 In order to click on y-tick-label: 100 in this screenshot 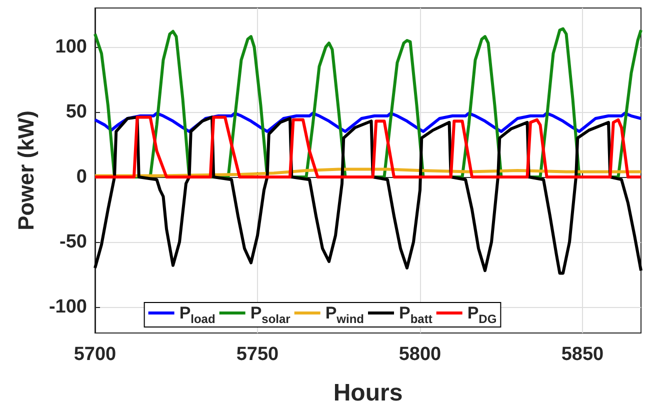, I will do `click(71, 47)`.